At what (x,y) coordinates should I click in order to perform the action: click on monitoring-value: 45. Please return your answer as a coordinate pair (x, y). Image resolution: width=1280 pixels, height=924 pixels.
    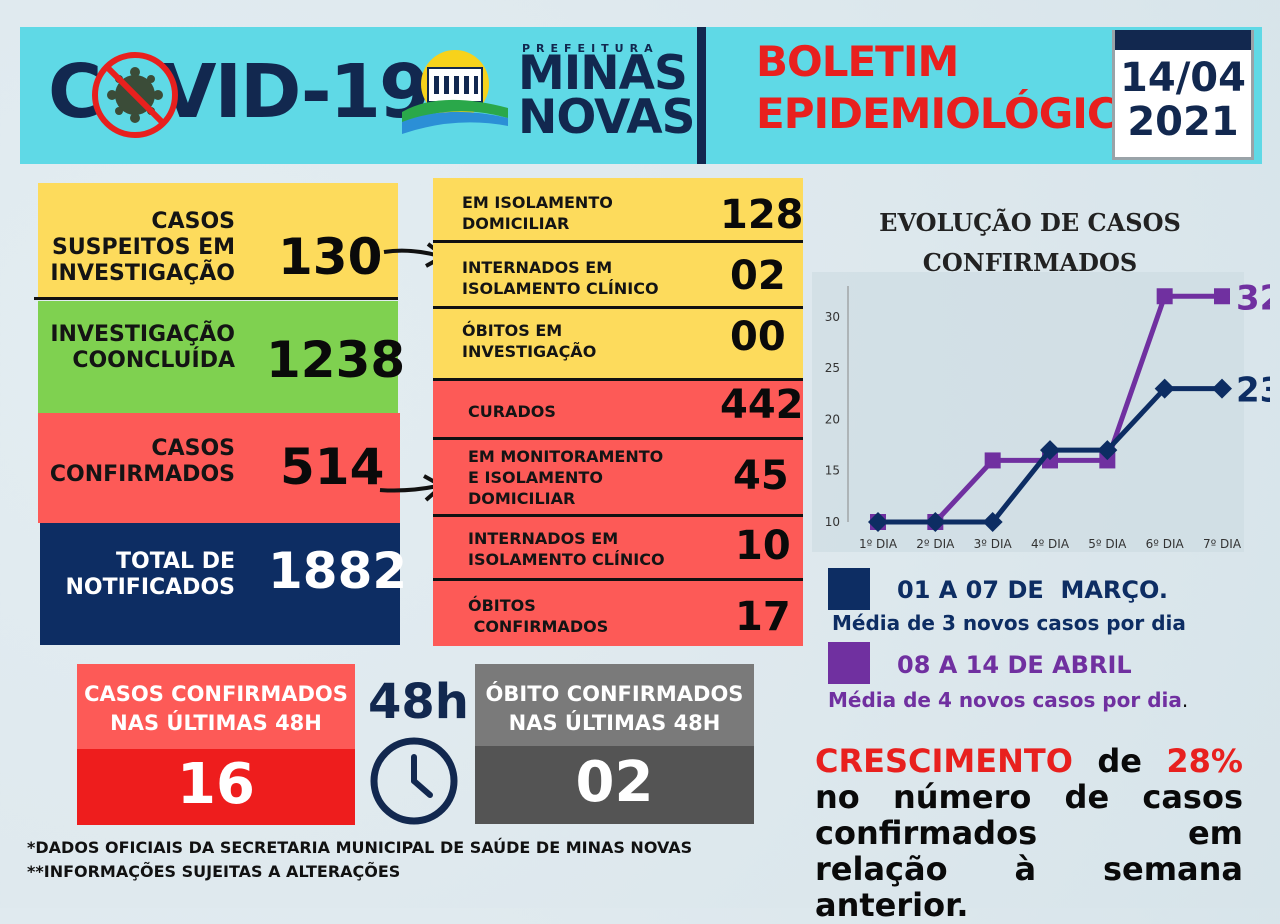
    Looking at the image, I should click on (761, 476).